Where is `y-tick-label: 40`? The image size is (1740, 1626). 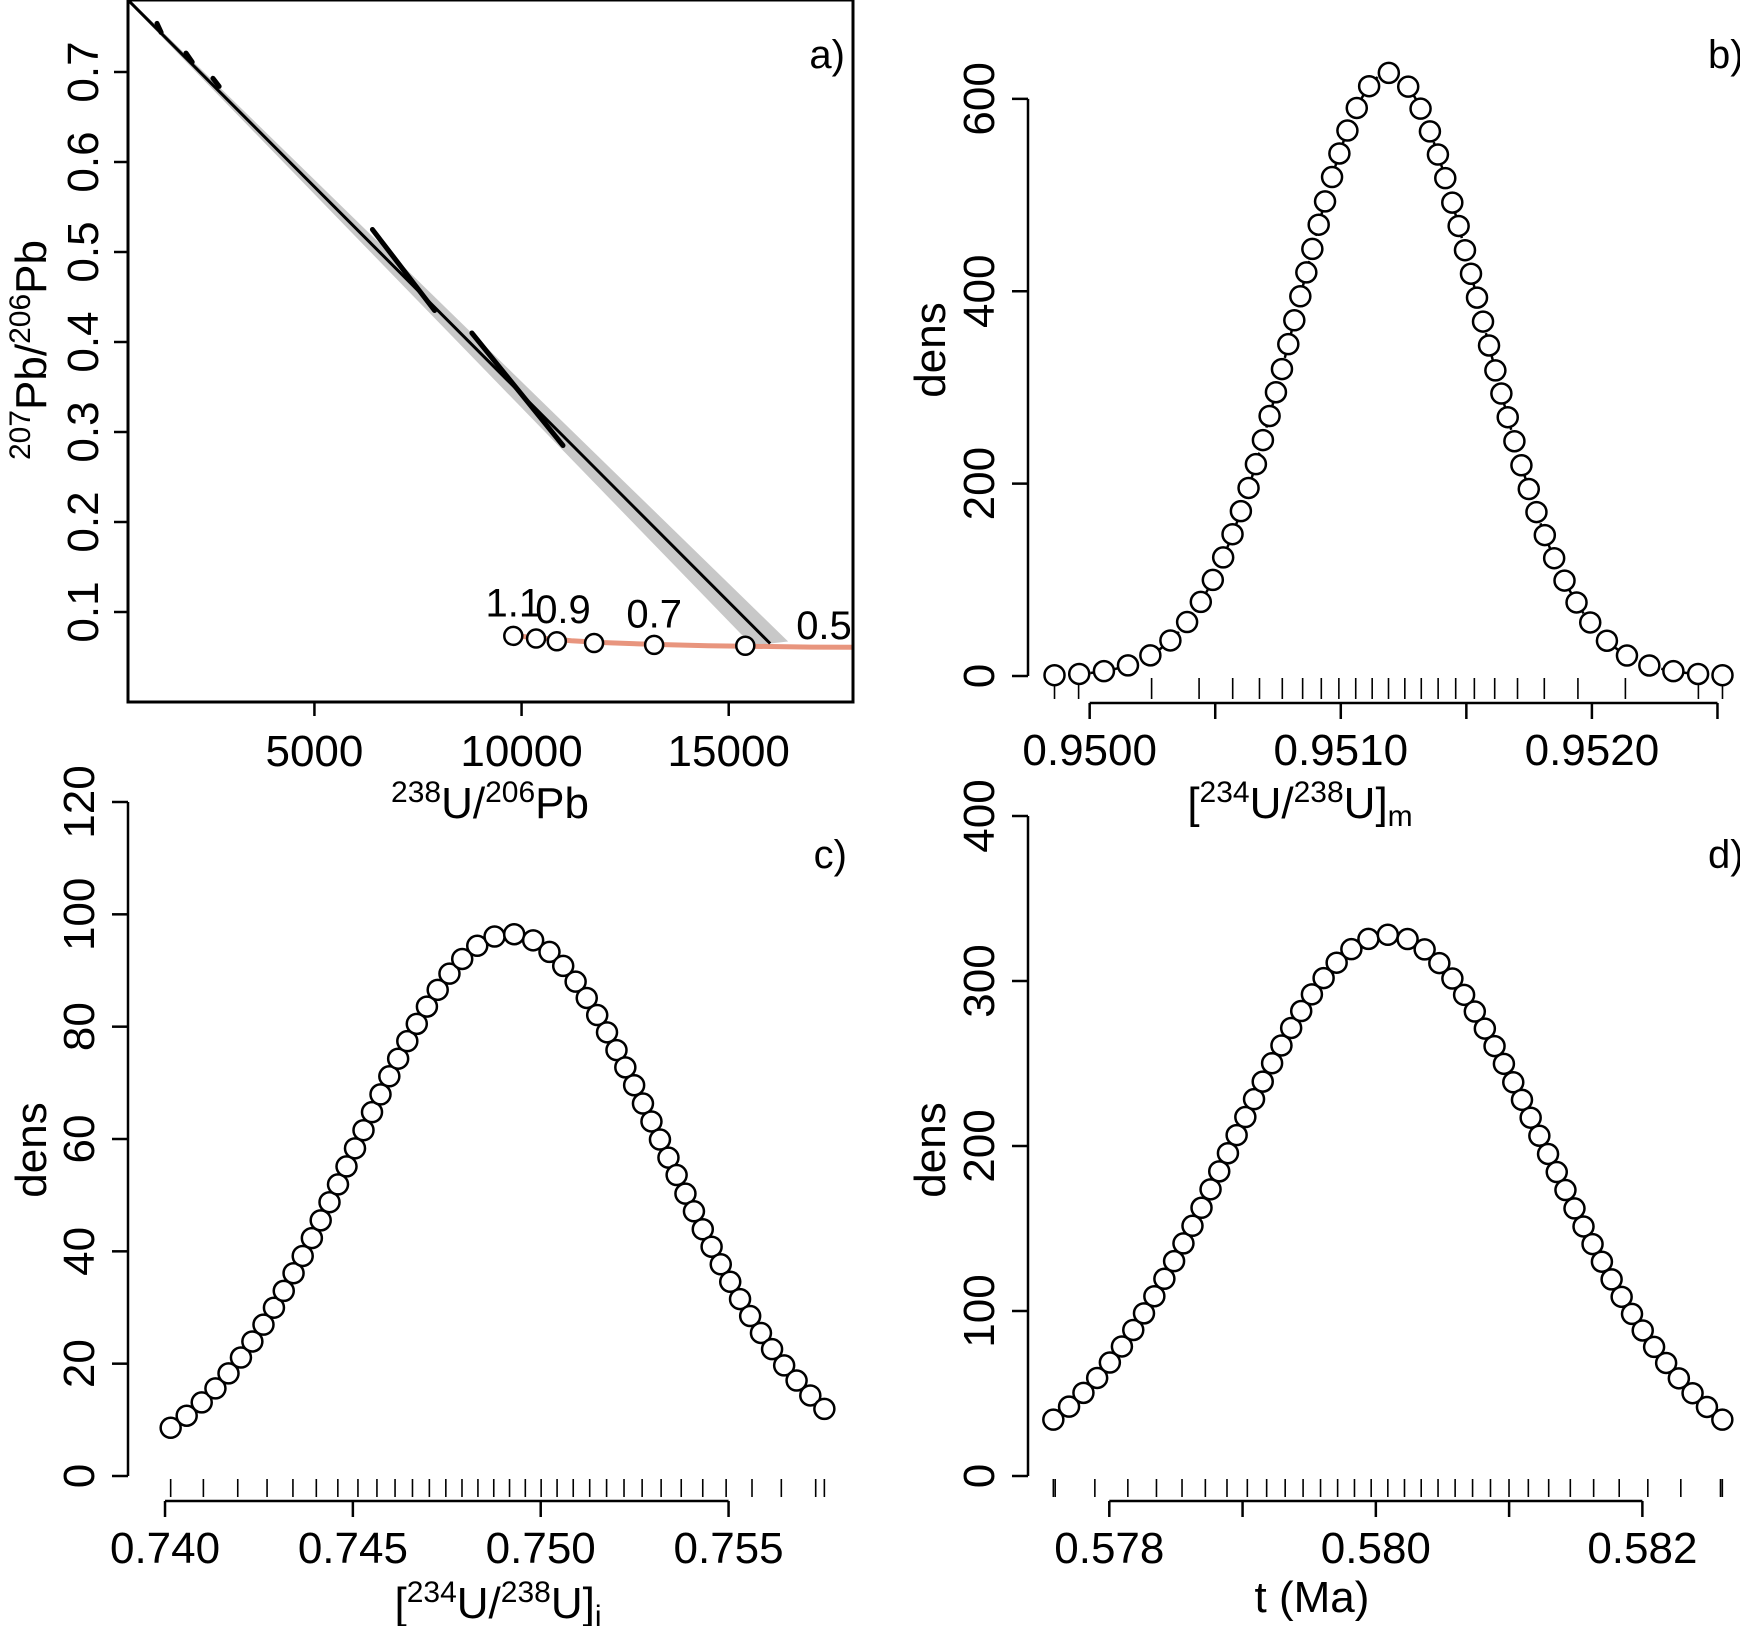 y-tick-label: 40 is located at coordinates (79, 1251).